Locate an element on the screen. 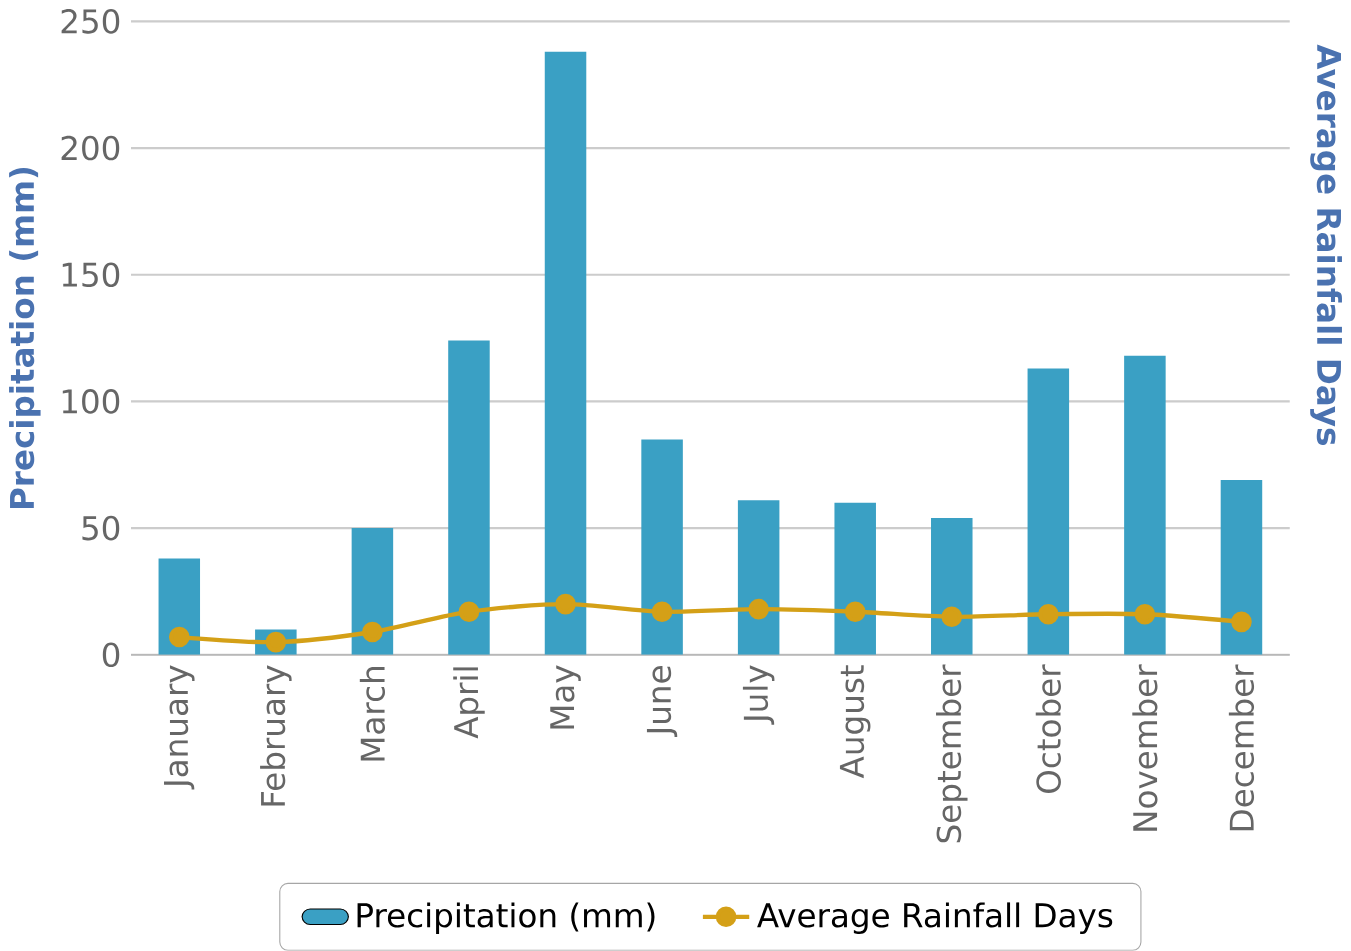 The width and height of the screenshot is (1351, 951). x-tick-label: March is located at coordinates (372, 714).